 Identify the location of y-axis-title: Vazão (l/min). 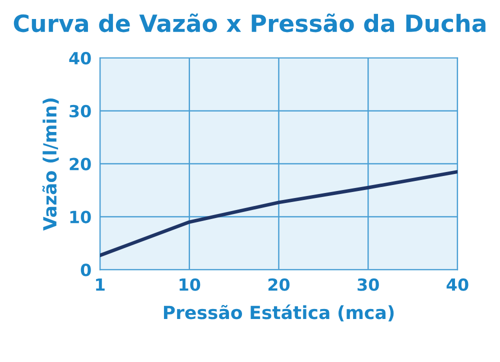
(50, 164).